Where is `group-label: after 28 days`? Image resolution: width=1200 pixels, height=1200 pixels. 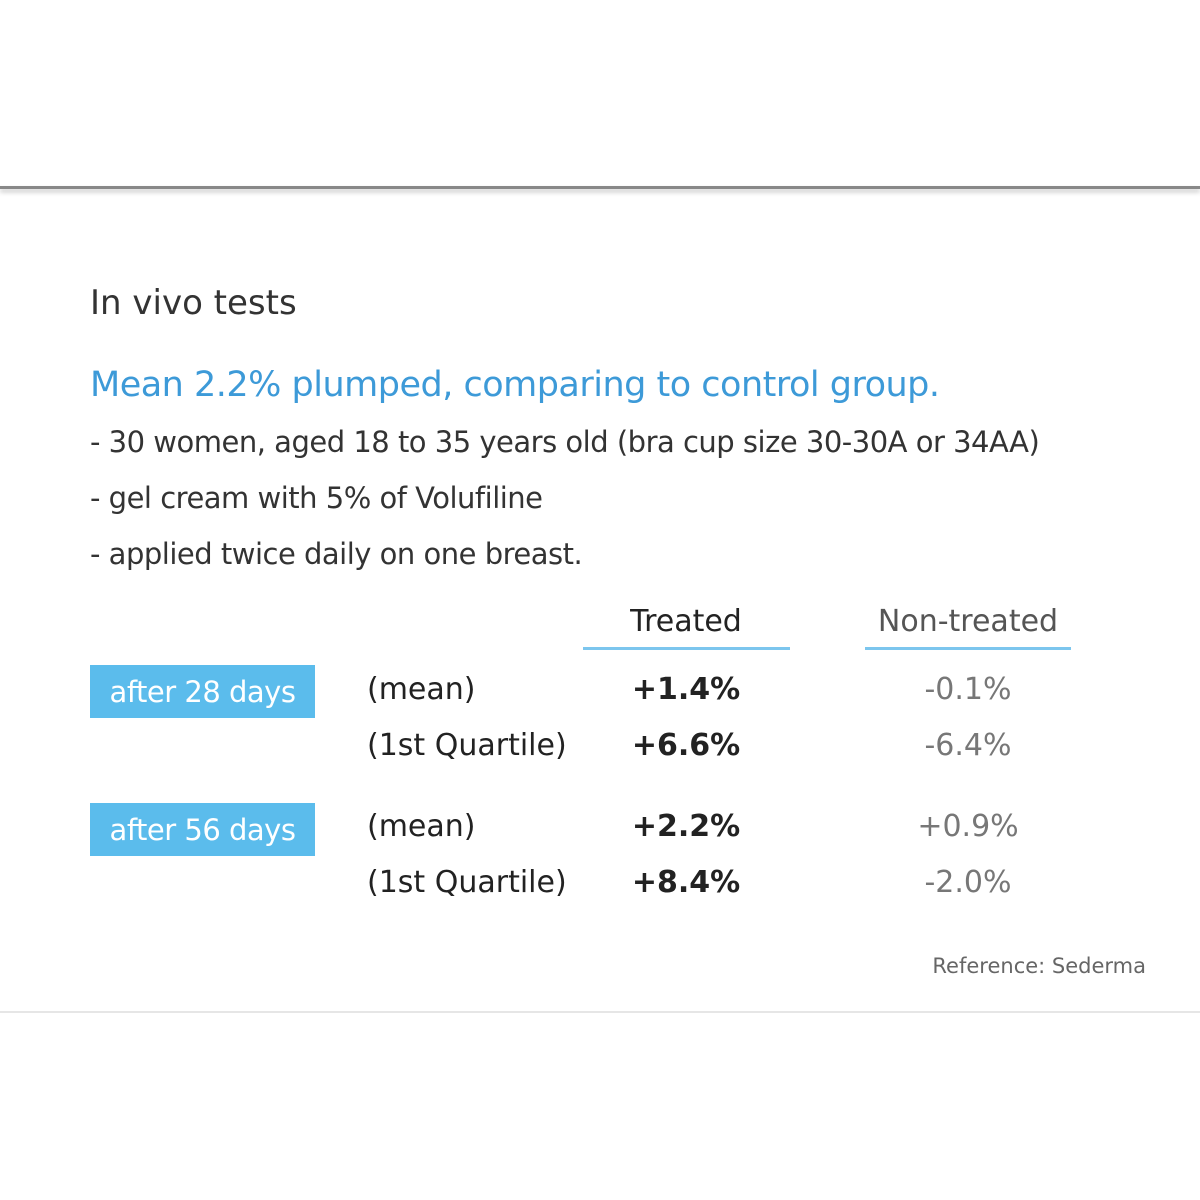 group-label: after 28 days is located at coordinates (202, 691).